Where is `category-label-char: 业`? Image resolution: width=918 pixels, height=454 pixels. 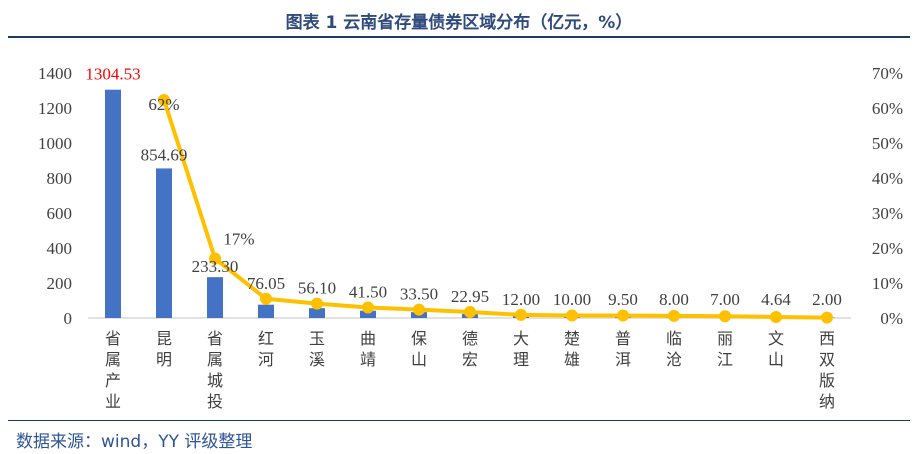 category-label-char: 业 is located at coordinates (113, 401).